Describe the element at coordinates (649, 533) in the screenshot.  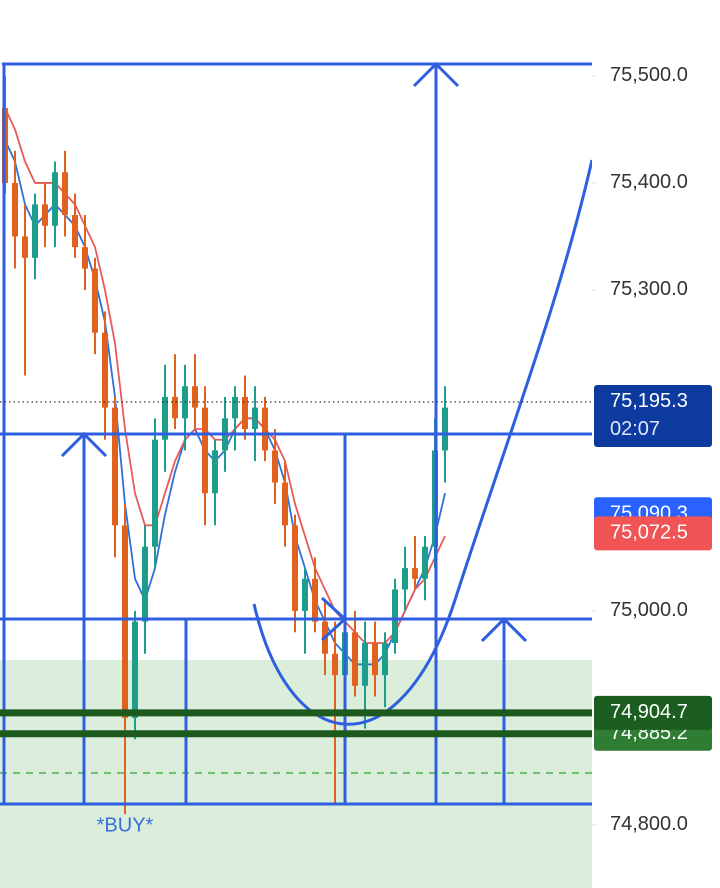
I see `price-tag-label: 75,072.5` at that location.